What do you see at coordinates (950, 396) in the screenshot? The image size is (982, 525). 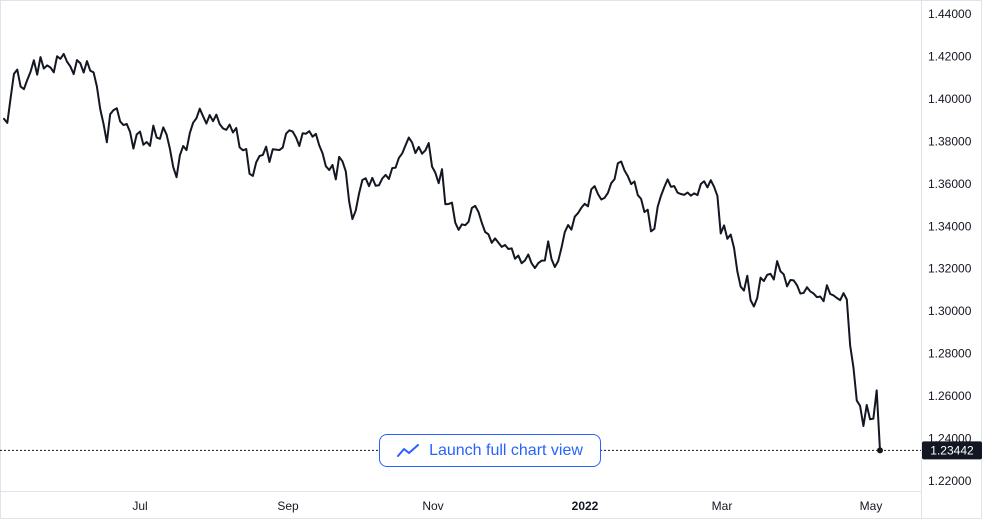 I see `y-tick-label: 1.26000` at bounding box center [950, 396].